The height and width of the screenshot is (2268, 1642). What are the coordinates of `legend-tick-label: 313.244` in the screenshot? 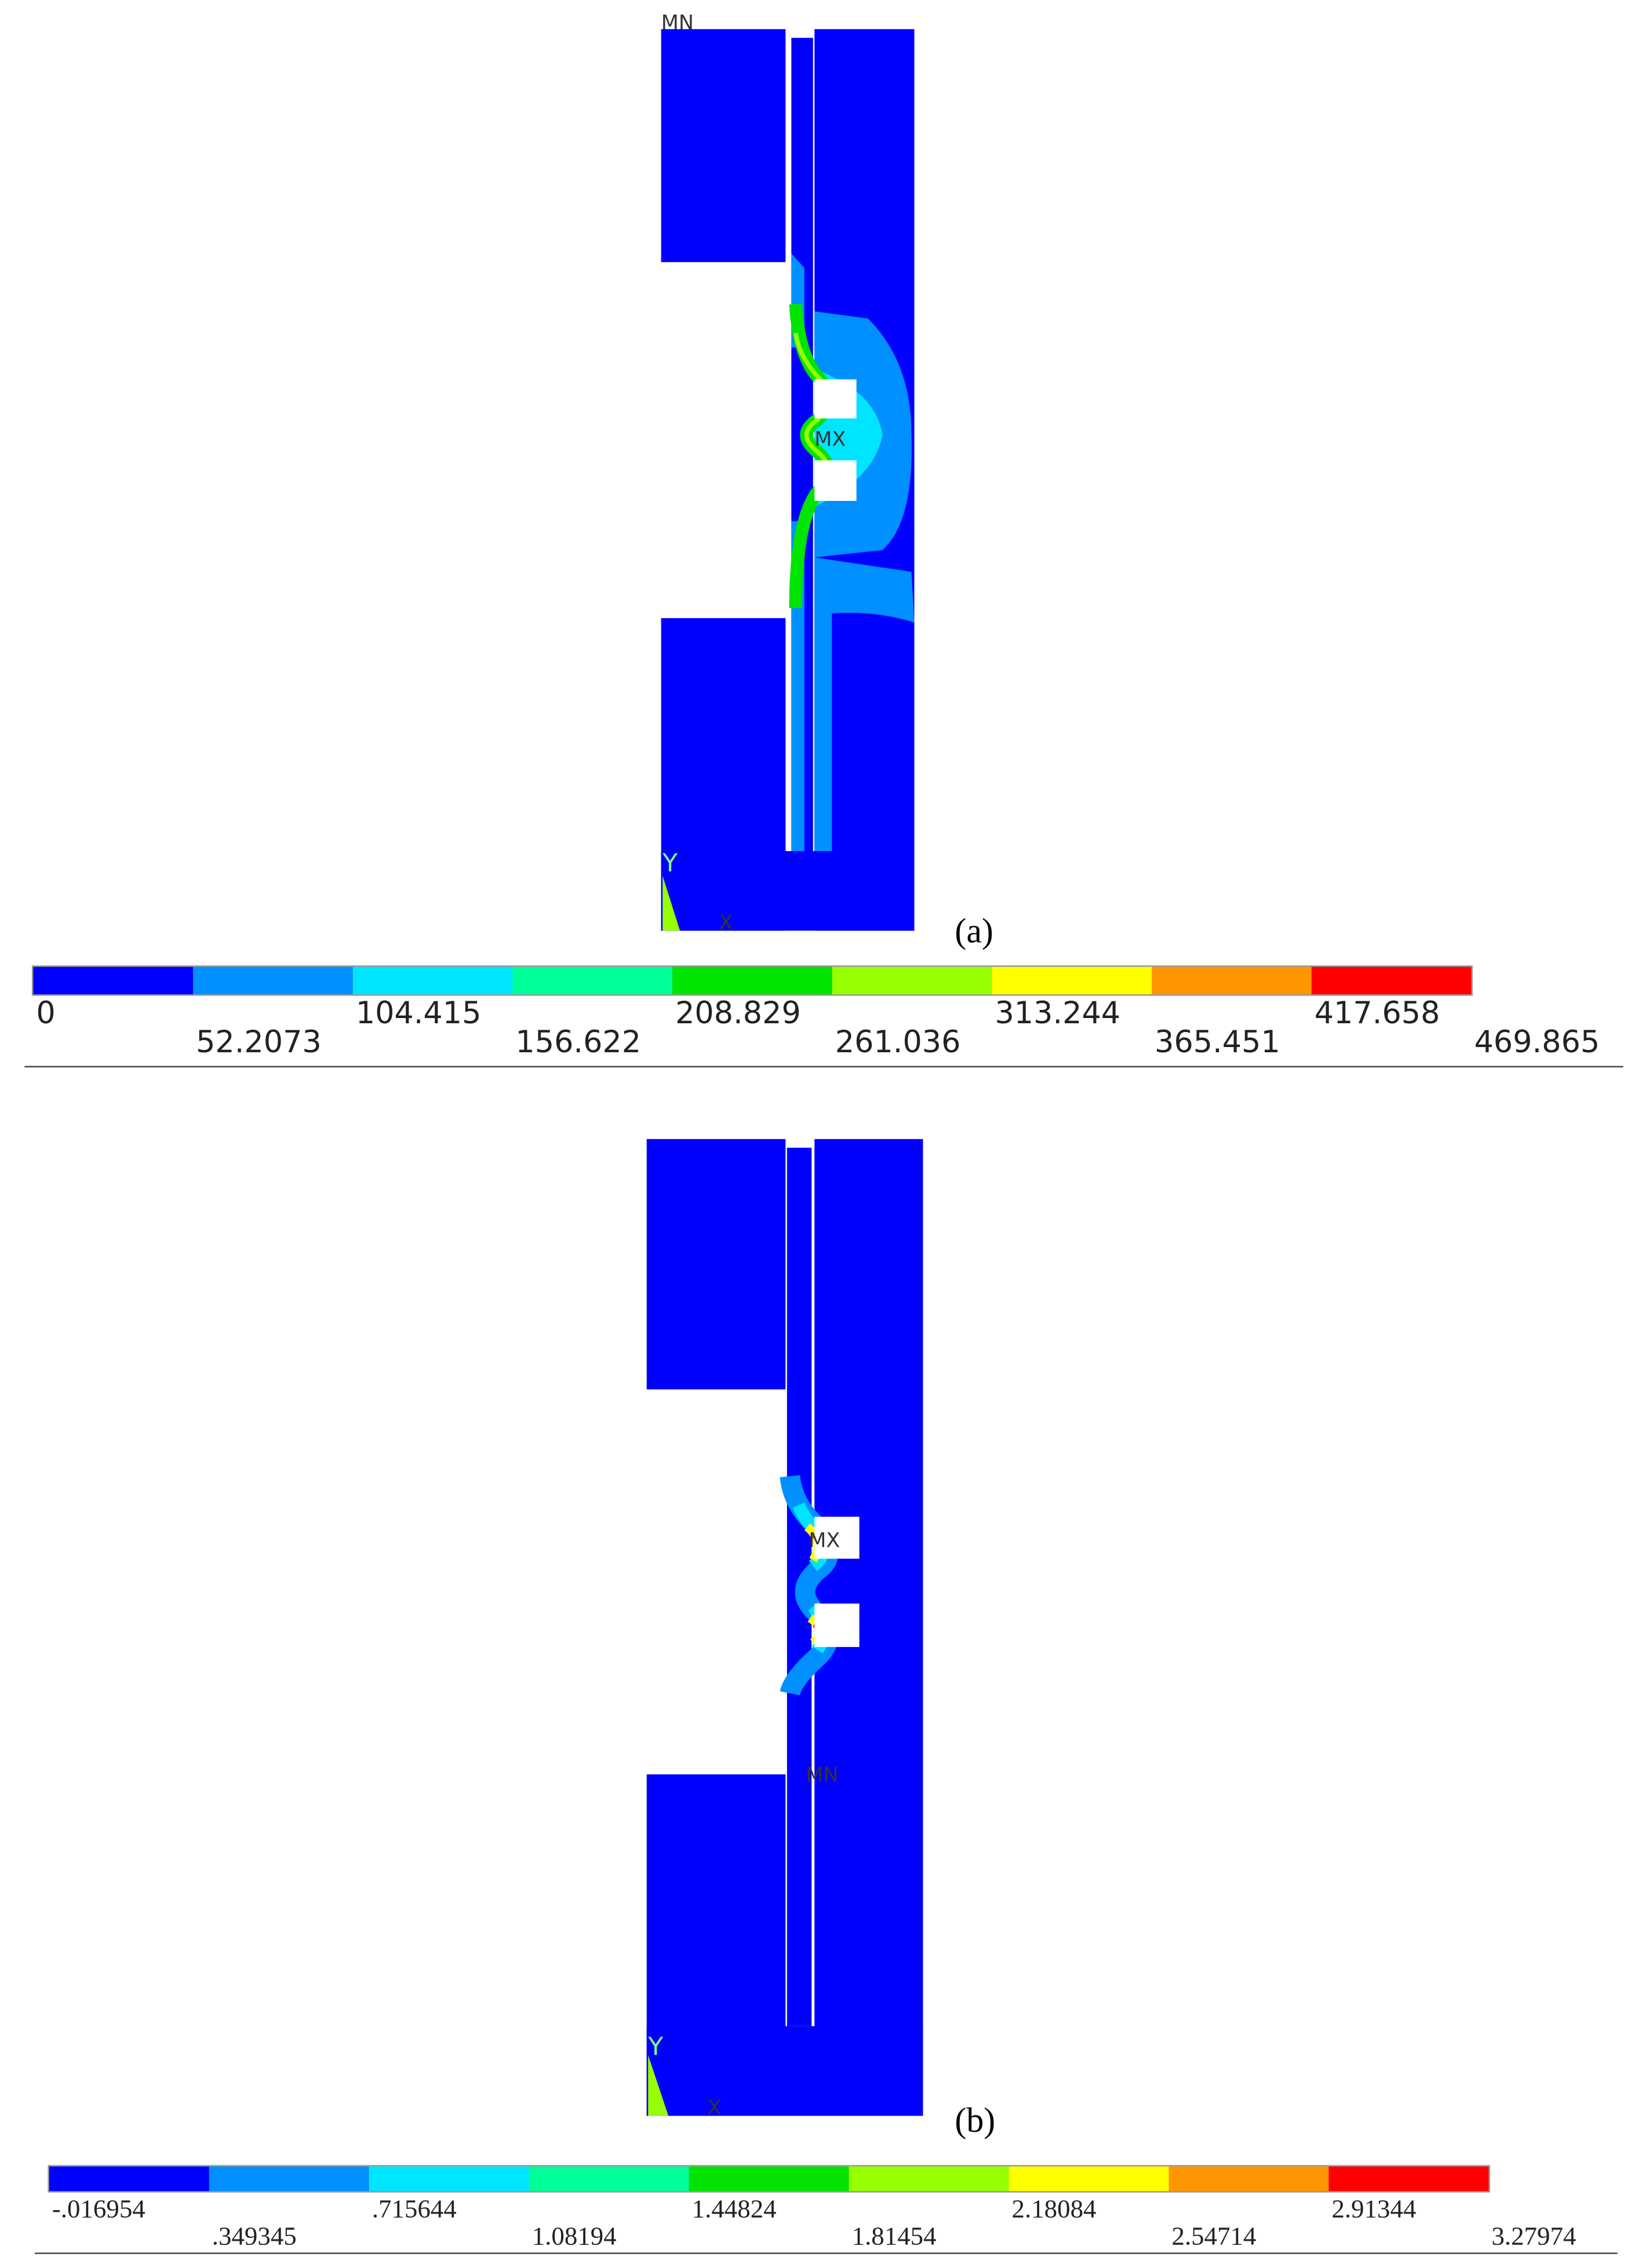 It's located at (1057, 1013).